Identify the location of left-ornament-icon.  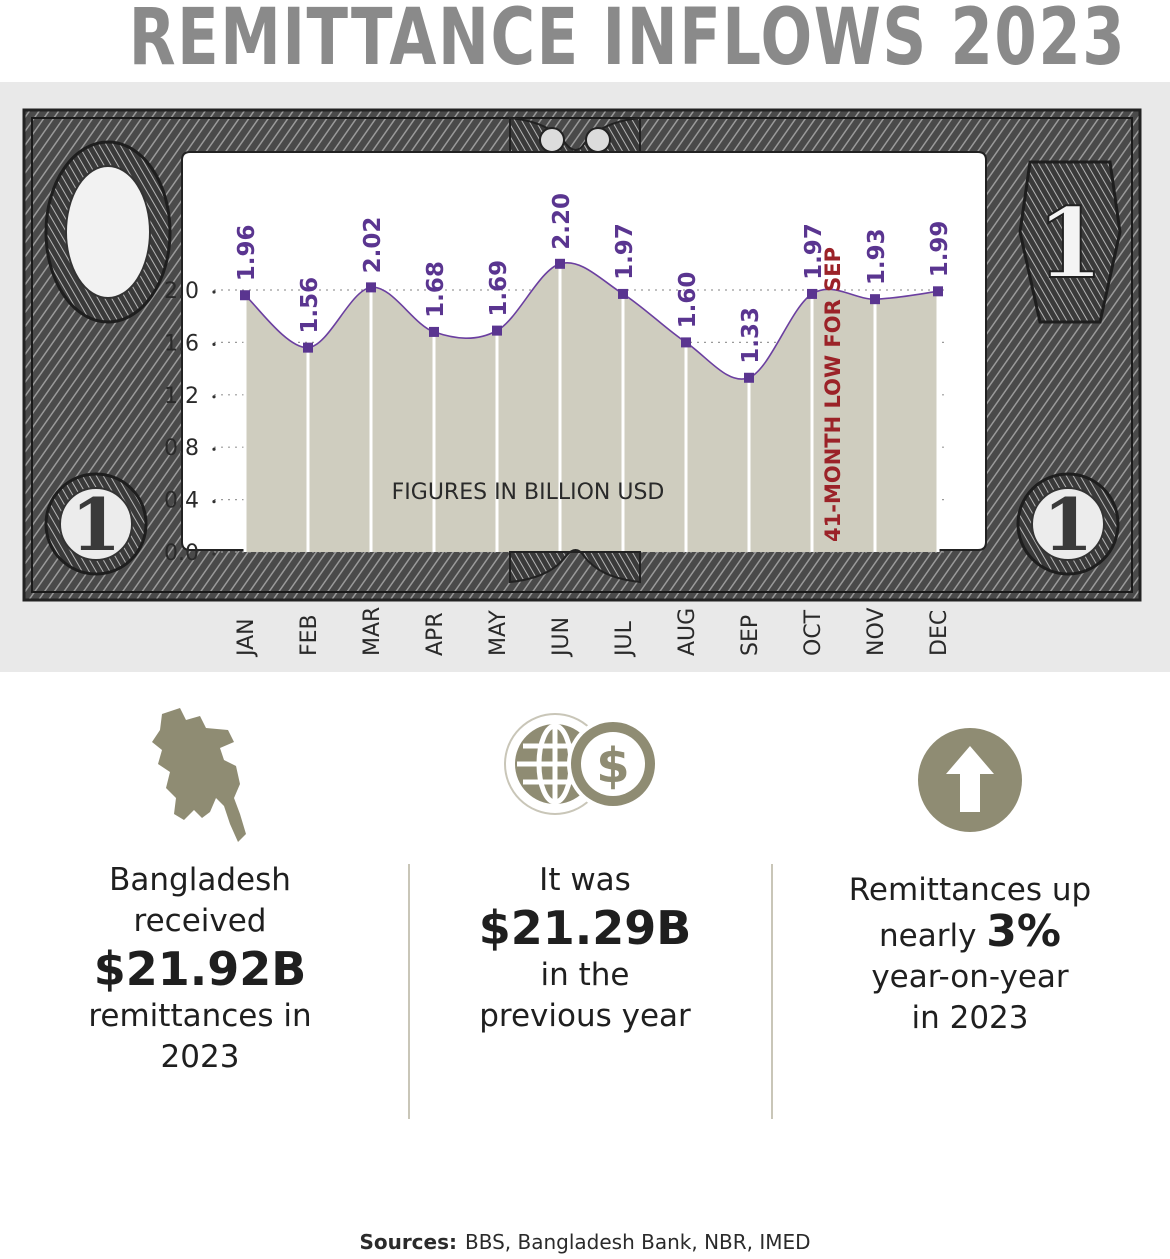
(108, 232).